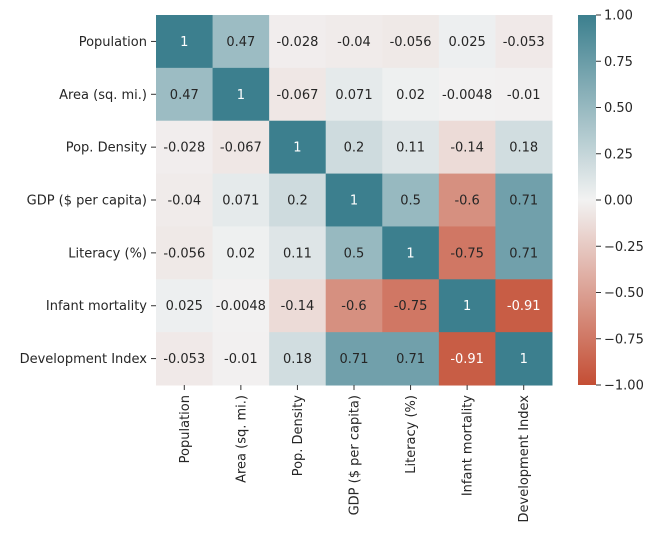 This screenshot has width=657, height=540. I want to click on colorbar-tick-label: 0.50, so click(618, 108).